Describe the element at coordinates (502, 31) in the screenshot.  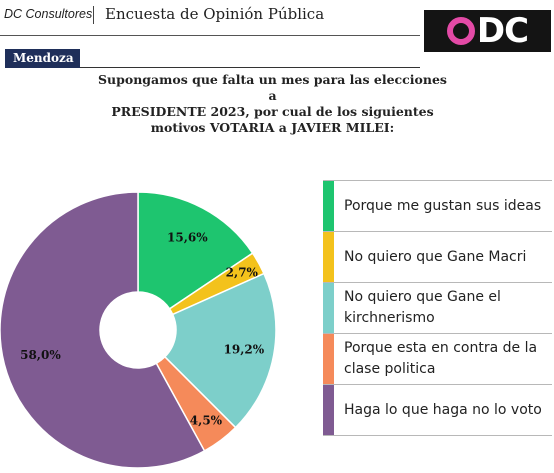
I see `logo-text: DC` at that location.